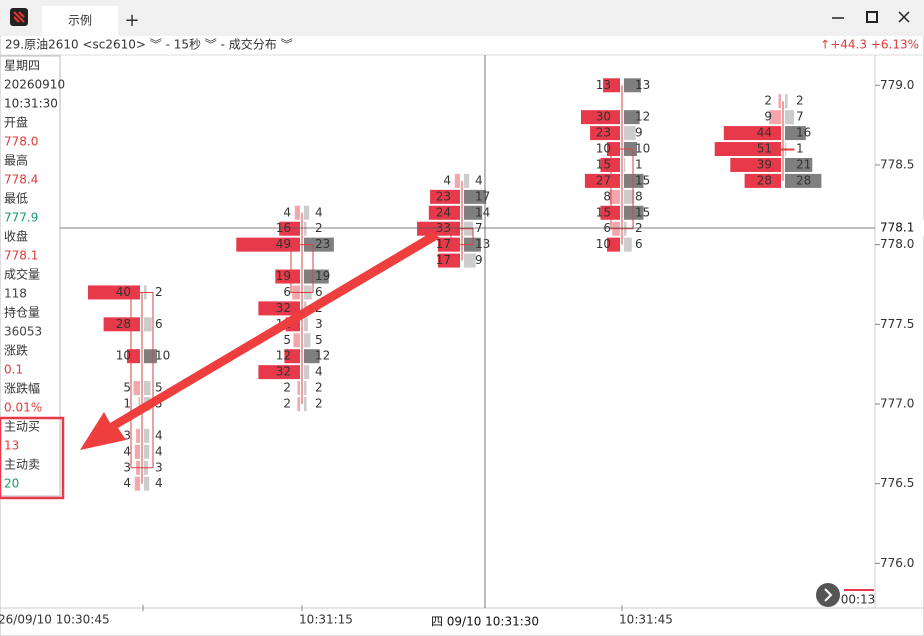 This screenshot has height=636, width=924. Describe the element at coordinates (30, 276) in the screenshot. I see `info-panel` at that location.